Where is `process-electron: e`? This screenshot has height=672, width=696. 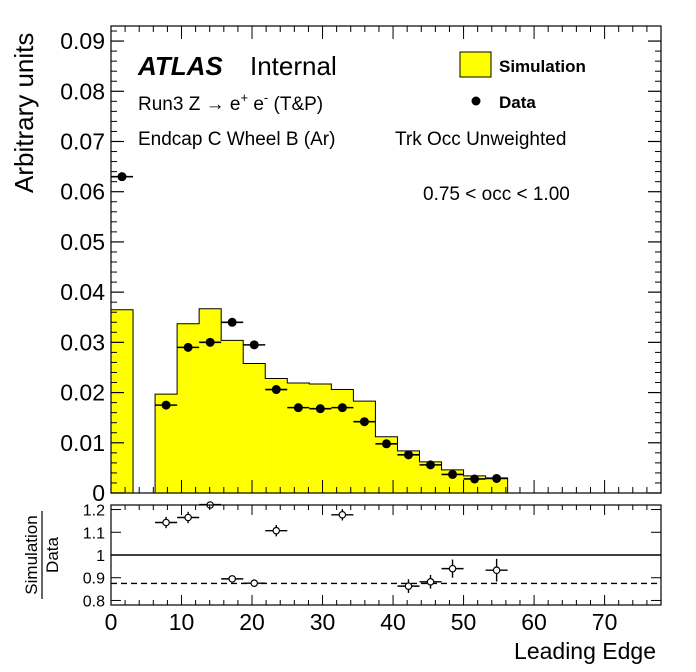 process-electron: e is located at coordinates (235, 104).